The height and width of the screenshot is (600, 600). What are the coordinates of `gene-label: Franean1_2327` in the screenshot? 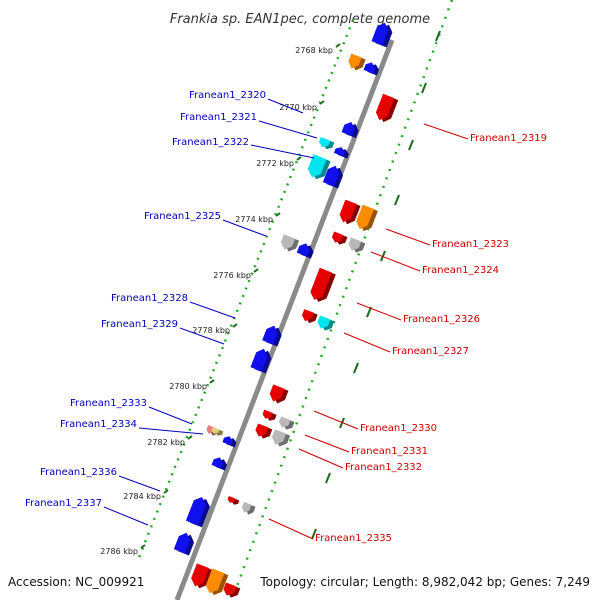 It's located at (430, 351).